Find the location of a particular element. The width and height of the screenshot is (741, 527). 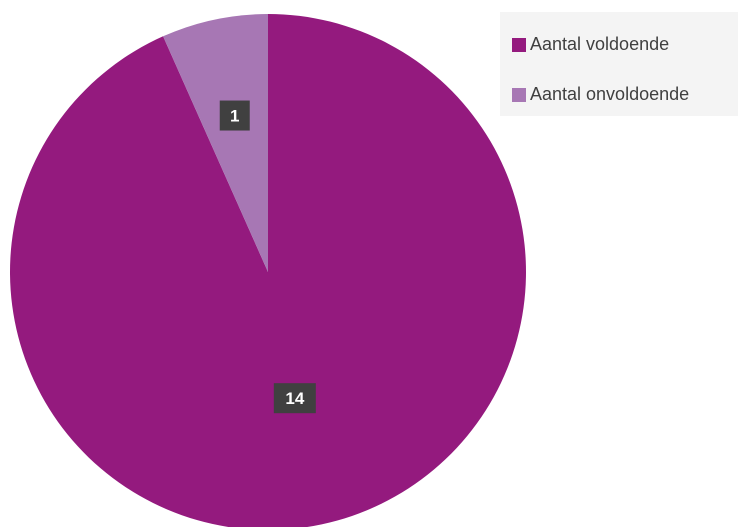

data-label-voldoende-box is located at coordinates (294, 398).